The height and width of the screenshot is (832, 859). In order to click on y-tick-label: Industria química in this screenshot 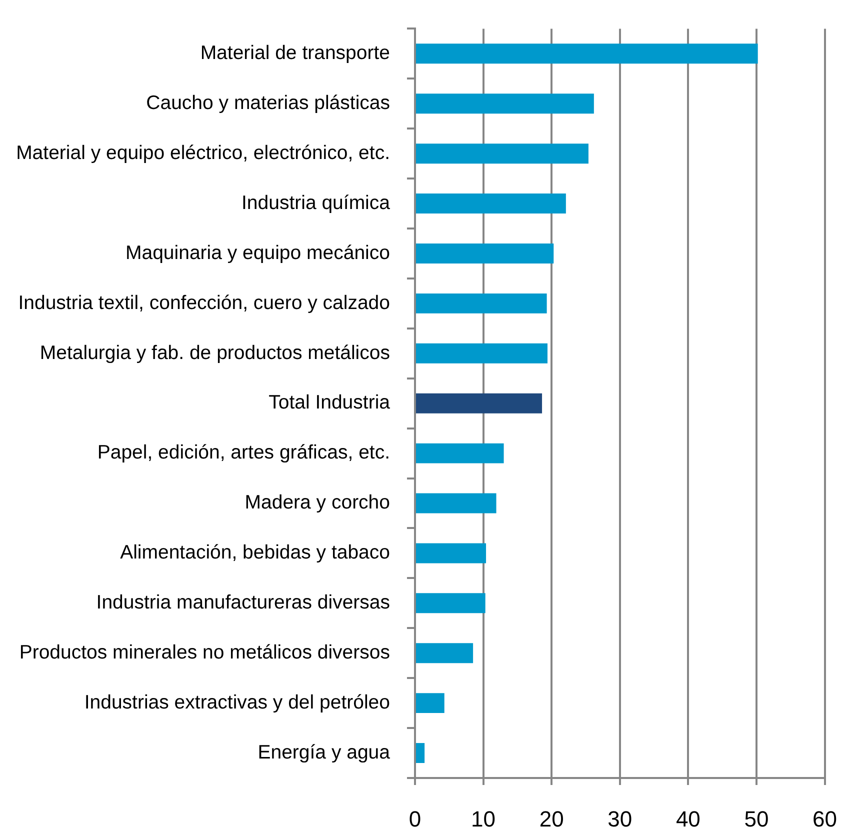, I will do `click(316, 203)`.